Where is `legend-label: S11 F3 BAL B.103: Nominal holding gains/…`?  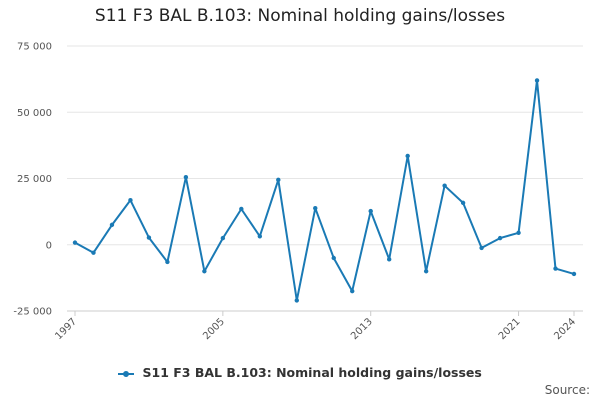 legend-label: S11 F3 BAL B.103: Nominal holding gains/… is located at coordinates (312, 372).